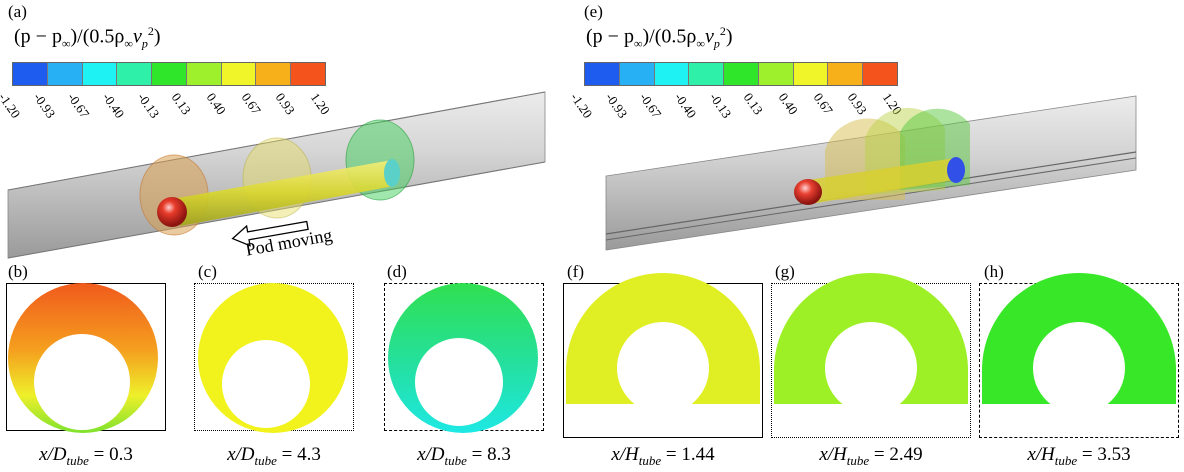 The width and height of the screenshot is (1184, 472). Describe the element at coordinates (593, 11) in the screenshot. I see `panel-label-e: (e)` at that location.